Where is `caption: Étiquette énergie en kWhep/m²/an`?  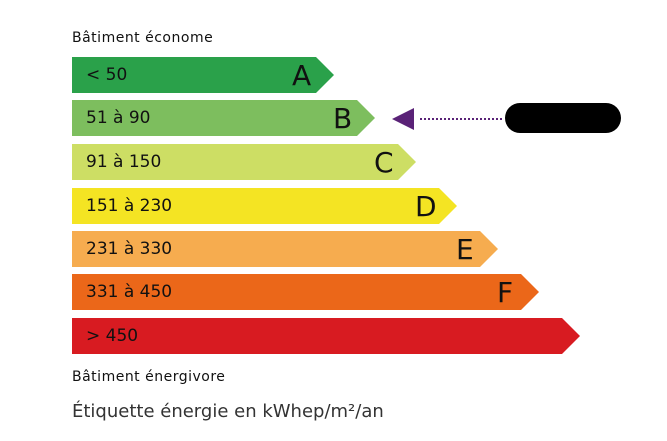
caption: Étiquette énergie en kWhep/m²/an is located at coordinates (228, 411).